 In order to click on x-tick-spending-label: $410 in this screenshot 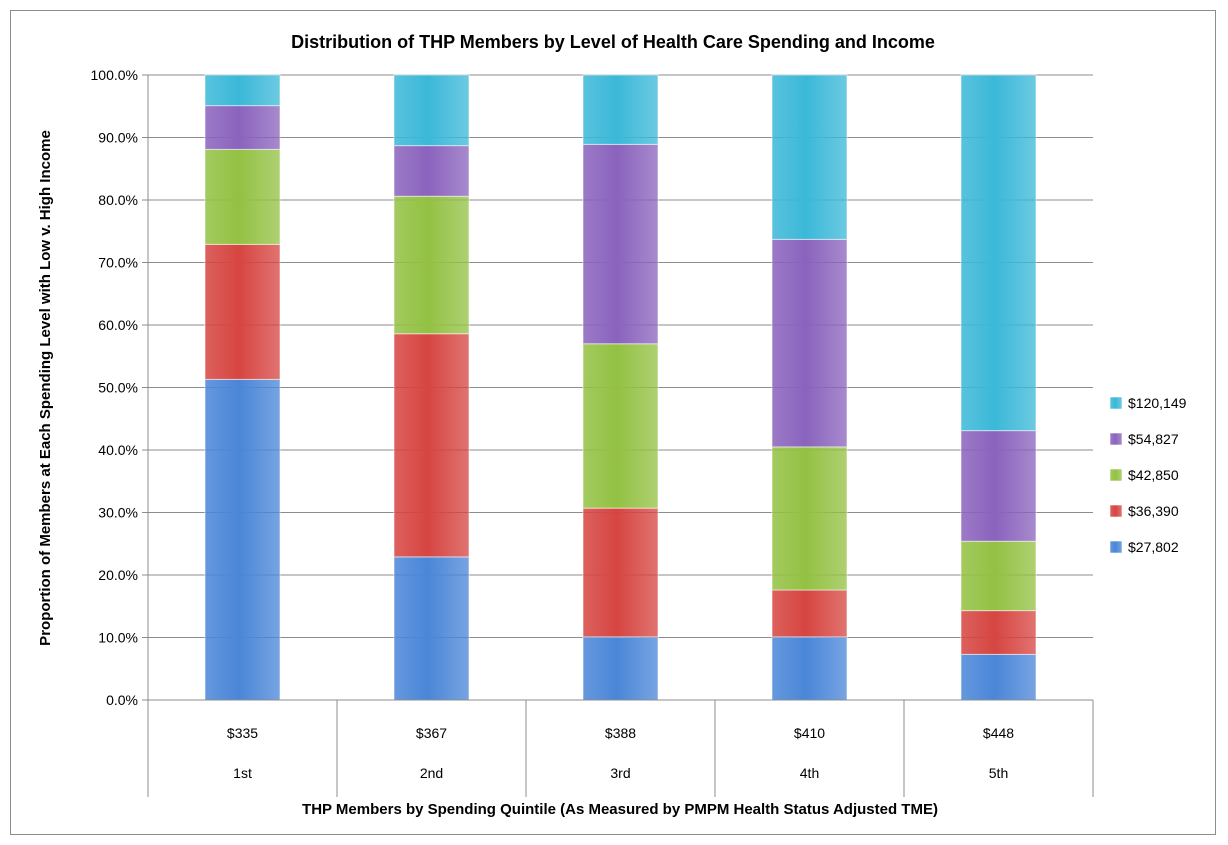, I will do `click(809, 733)`.